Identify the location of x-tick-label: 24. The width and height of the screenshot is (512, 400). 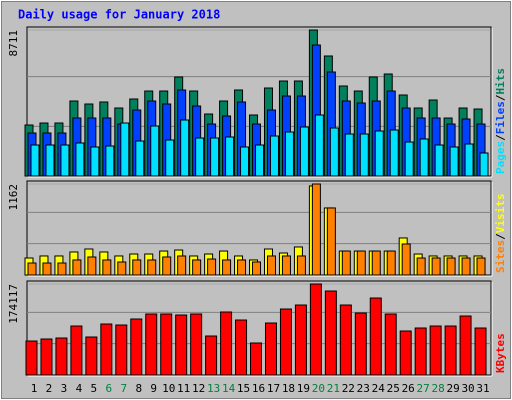
(379, 388).